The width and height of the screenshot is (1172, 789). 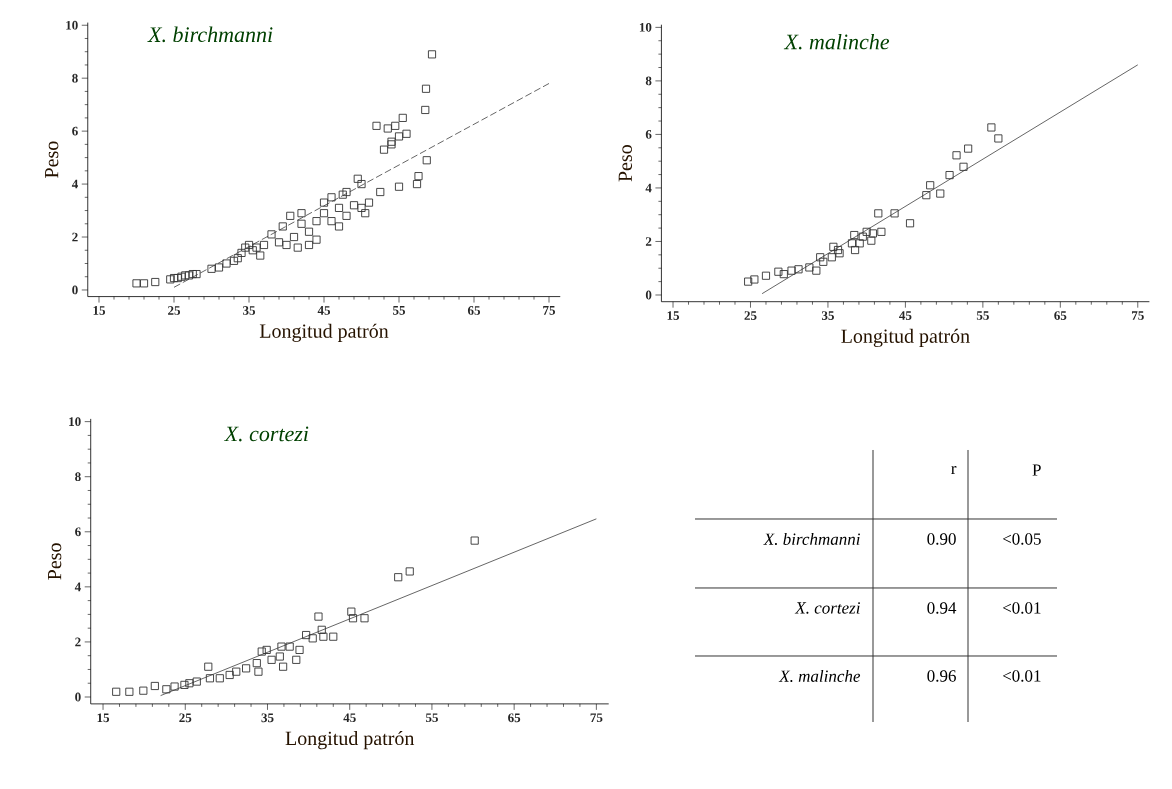 I want to click on chart-title: X. cortezi, so click(x=266, y=434).